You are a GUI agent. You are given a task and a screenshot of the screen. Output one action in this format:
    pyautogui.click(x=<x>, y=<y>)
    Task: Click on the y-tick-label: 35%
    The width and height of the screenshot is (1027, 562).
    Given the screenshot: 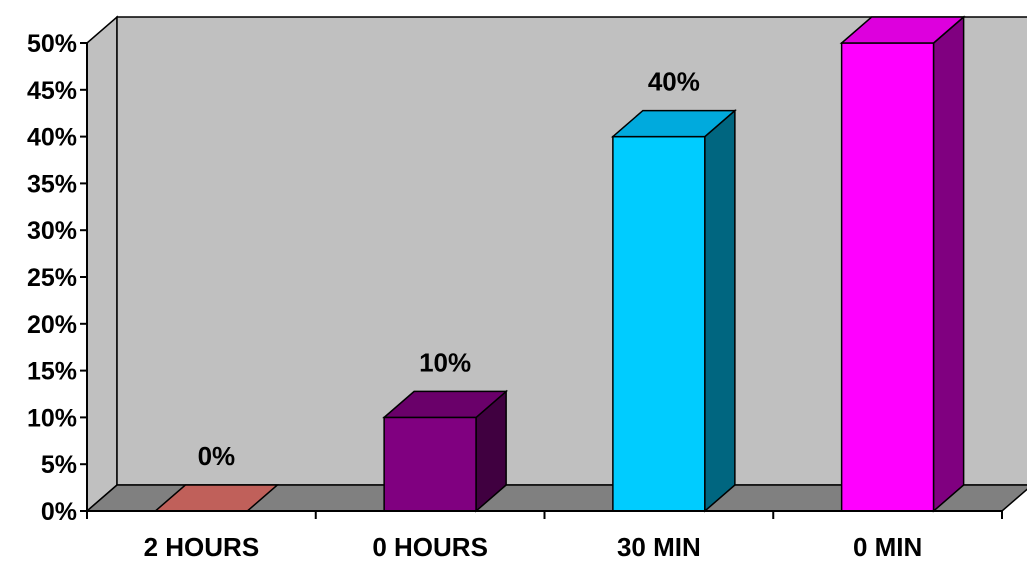 What is the action you would take?
    pyautogui.click(x=52, y=184)
    